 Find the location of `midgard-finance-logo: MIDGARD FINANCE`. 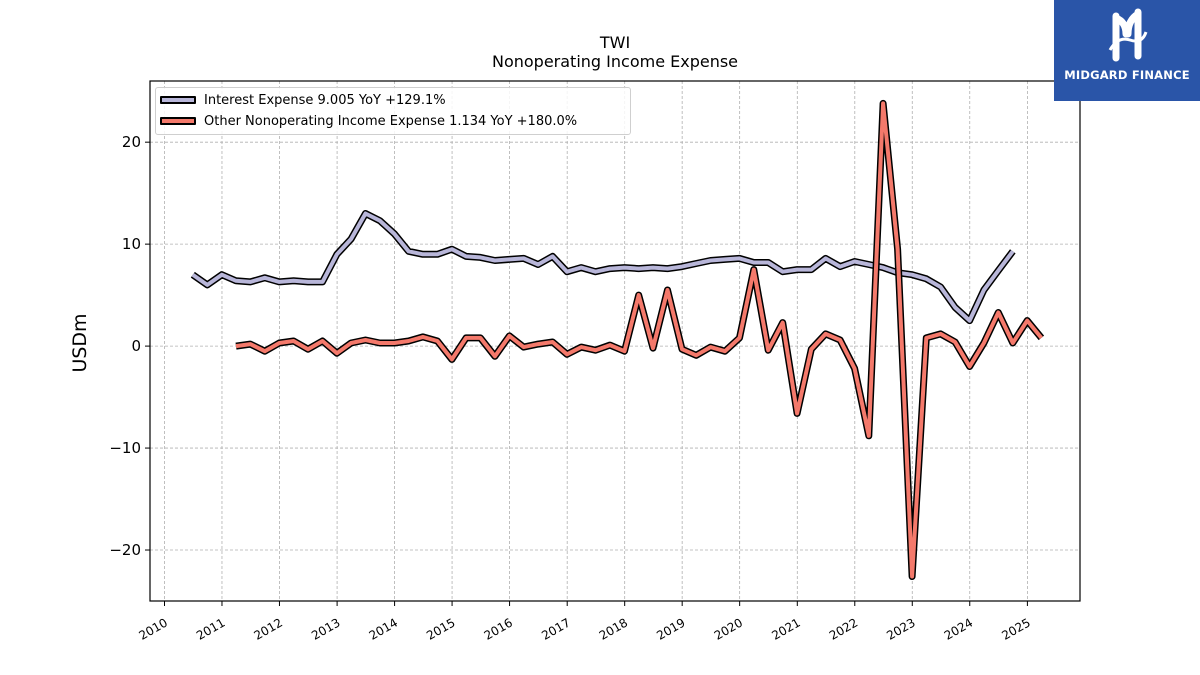

midgard-finance-logo: MIDGARD FINANCE is located at coordinates (1127, 50).